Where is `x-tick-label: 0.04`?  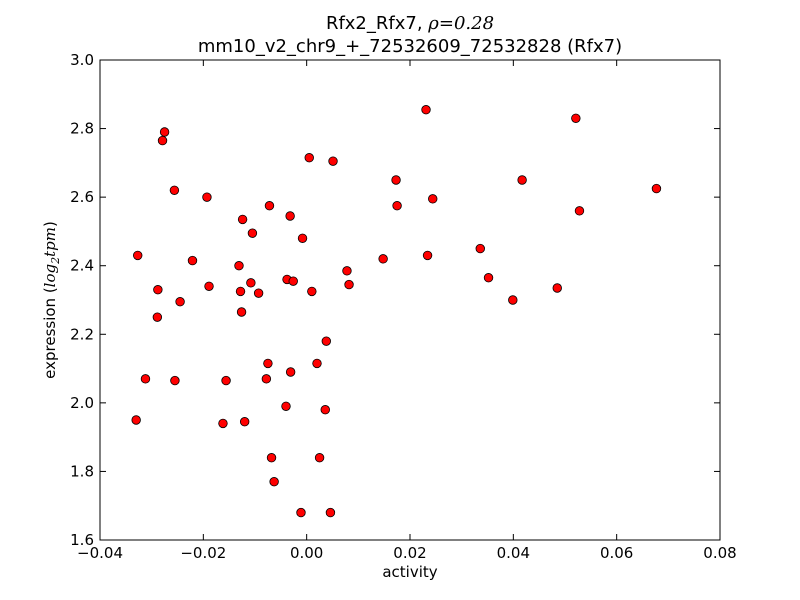
x-tick-label: 0.04 is located at coordinates (513, 553).